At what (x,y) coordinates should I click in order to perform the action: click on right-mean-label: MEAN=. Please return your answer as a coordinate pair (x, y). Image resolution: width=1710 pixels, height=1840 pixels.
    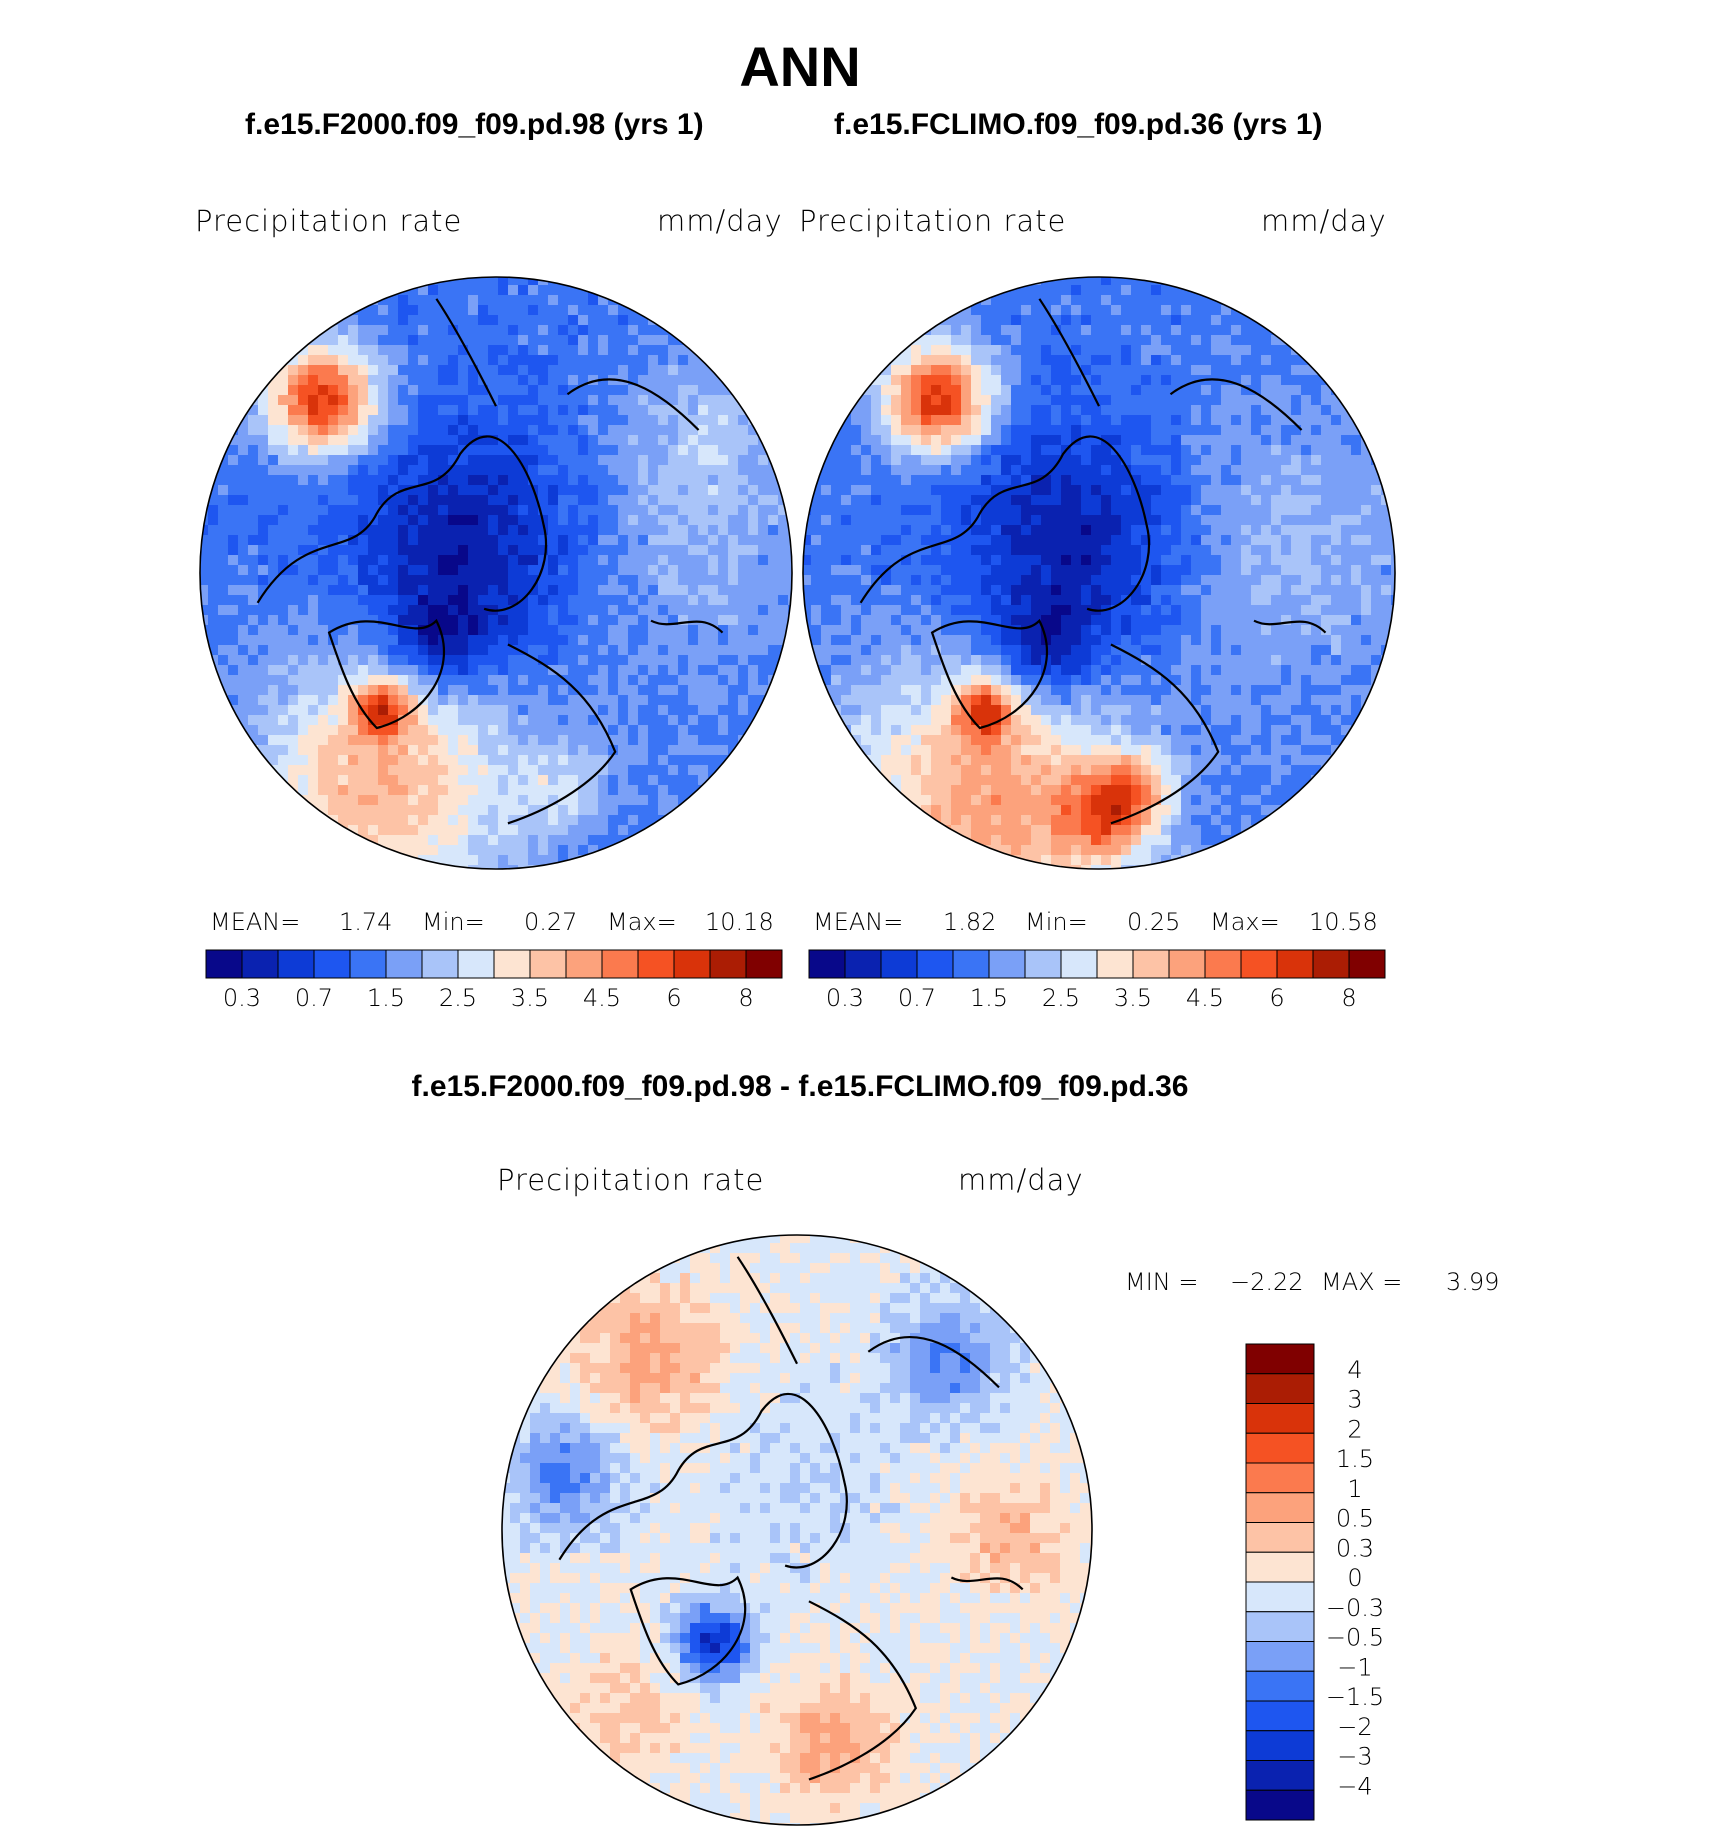
    Looking at the image, I should click on (858, 922).